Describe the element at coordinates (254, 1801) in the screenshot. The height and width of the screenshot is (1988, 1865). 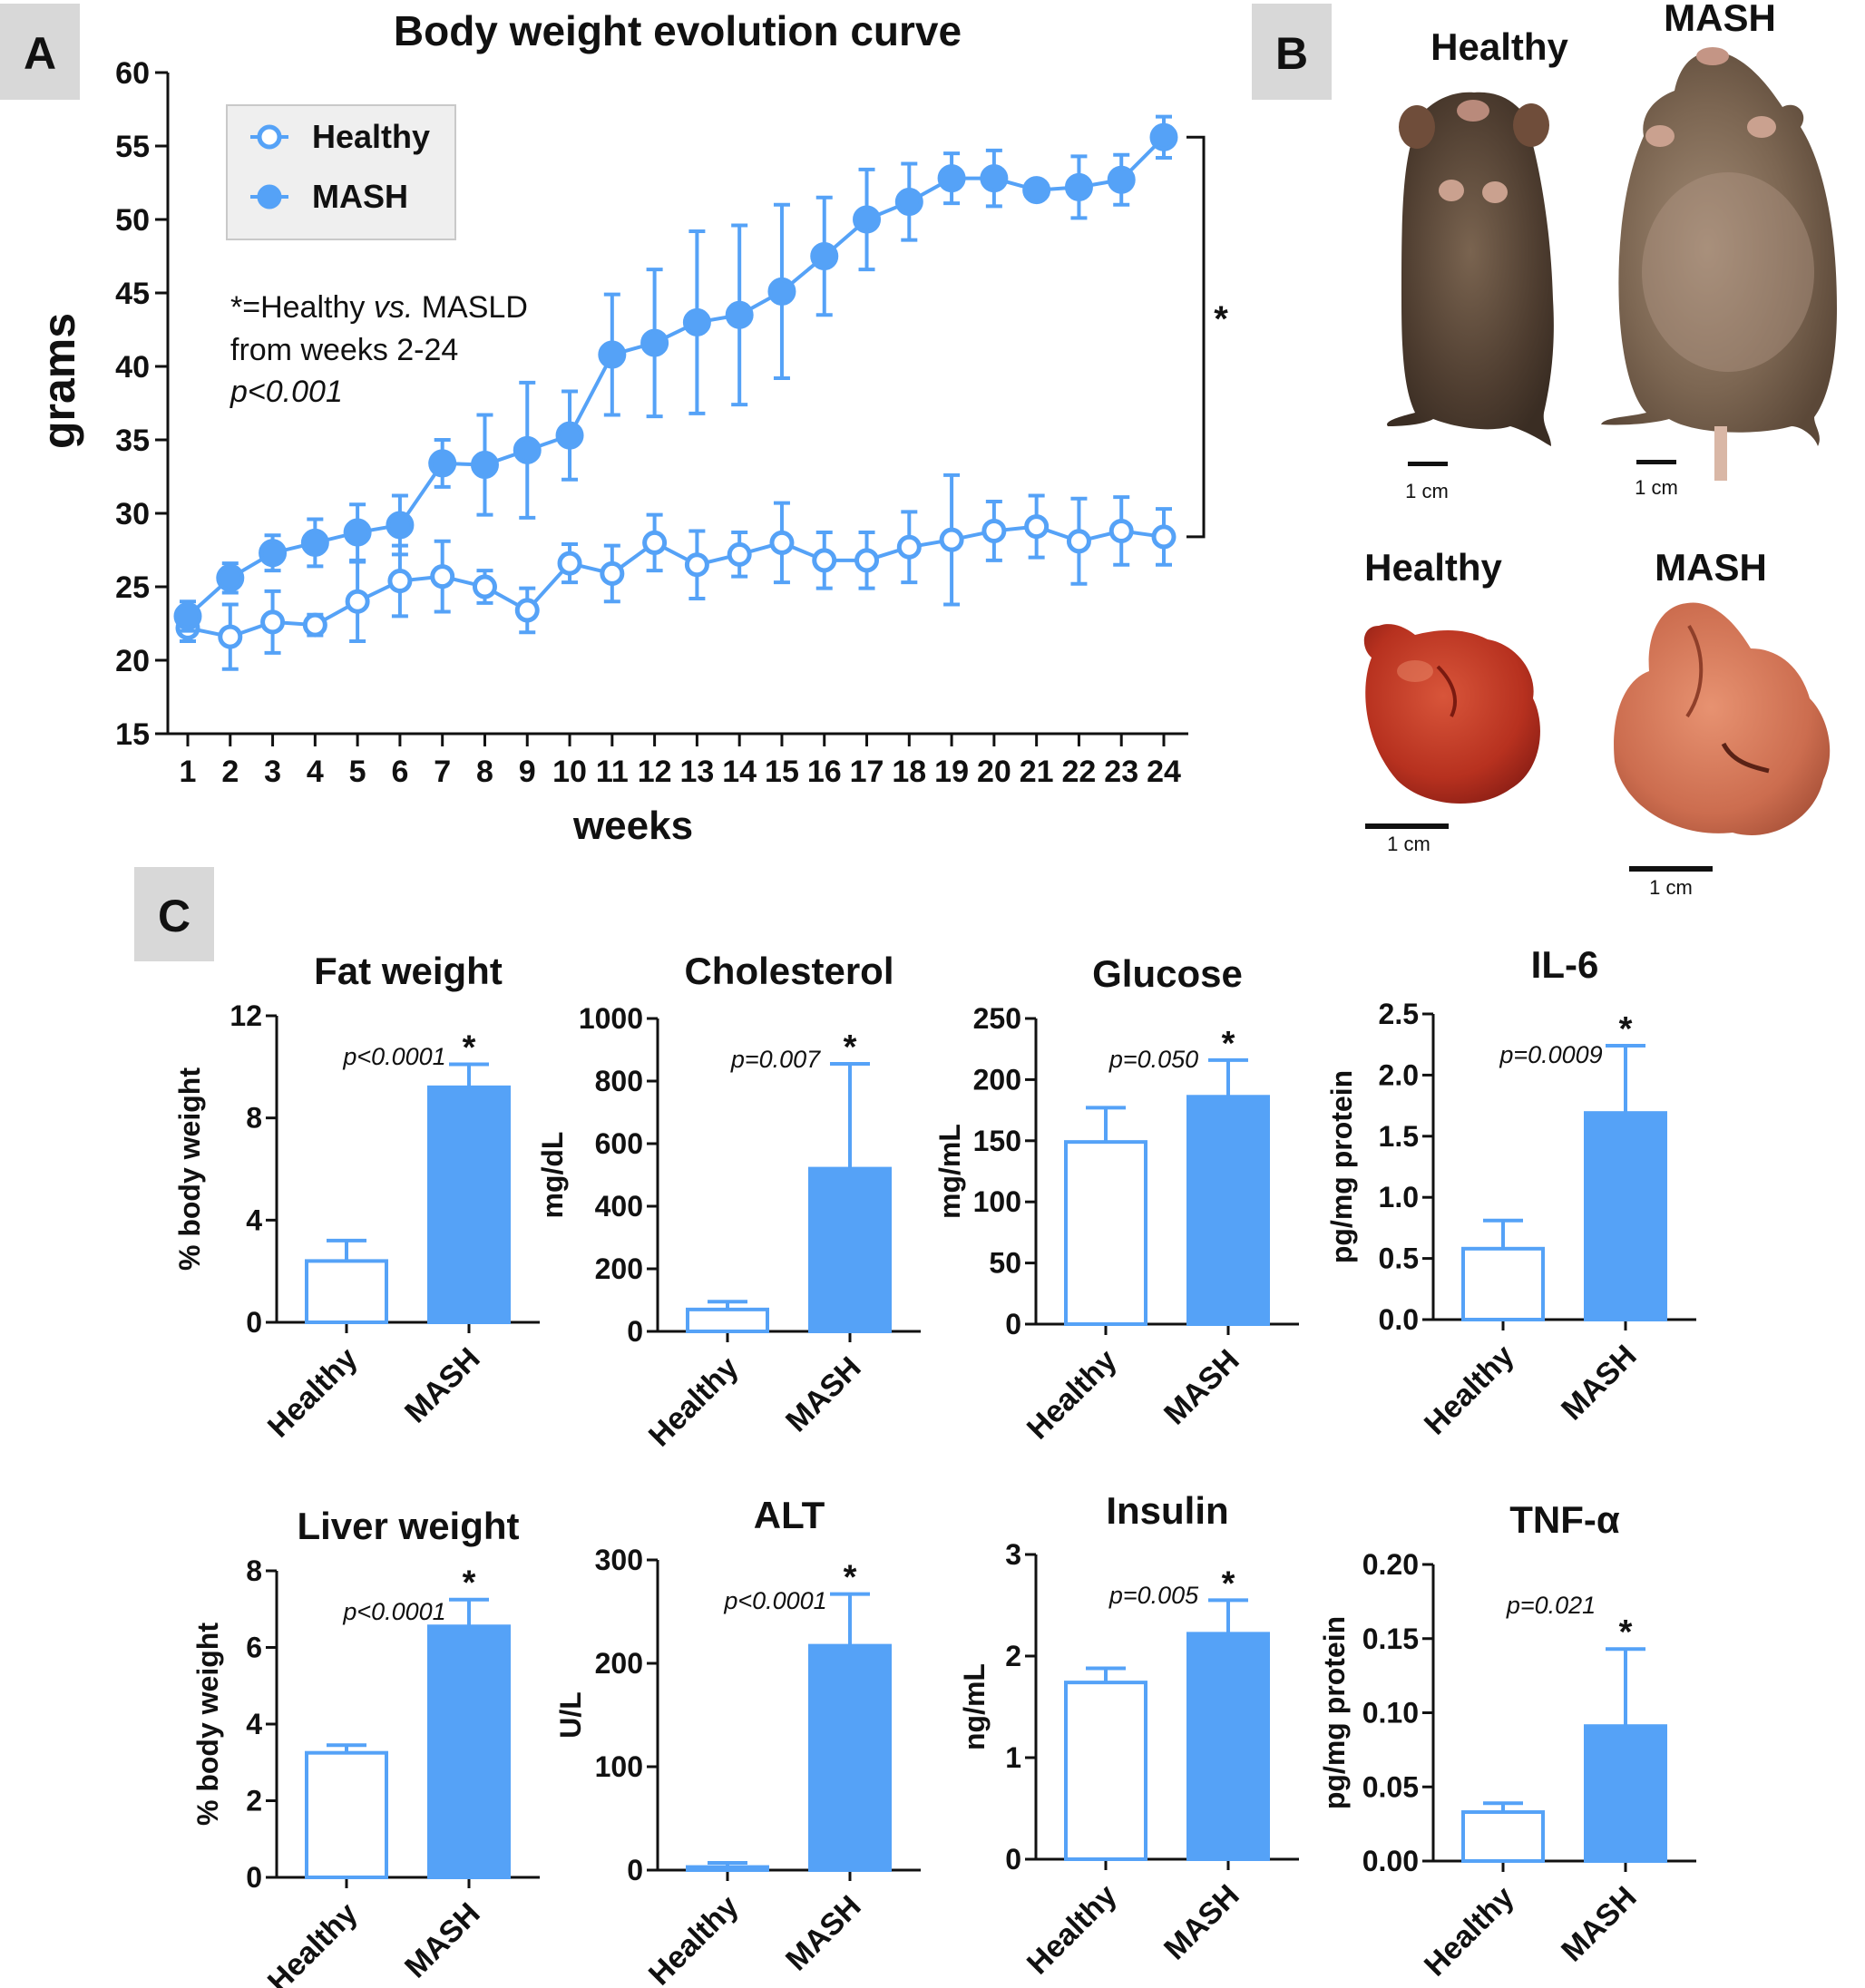
I see `y-tick-label: 2` at that location.